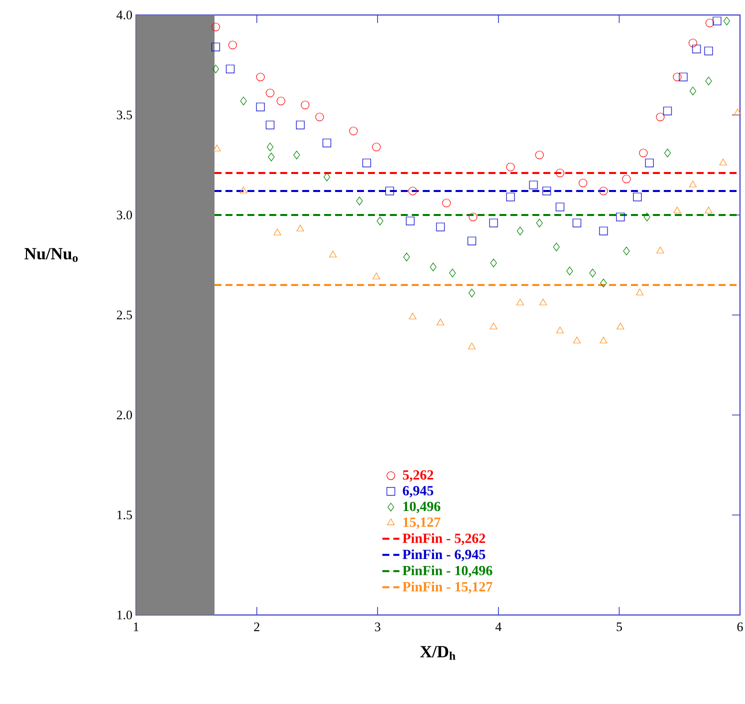 The image size is (745, 704). What do you see at coordinates (124, 515) in the screenshot?
I see `y-tick-label: 1.5` at bounding box center [124, 515].